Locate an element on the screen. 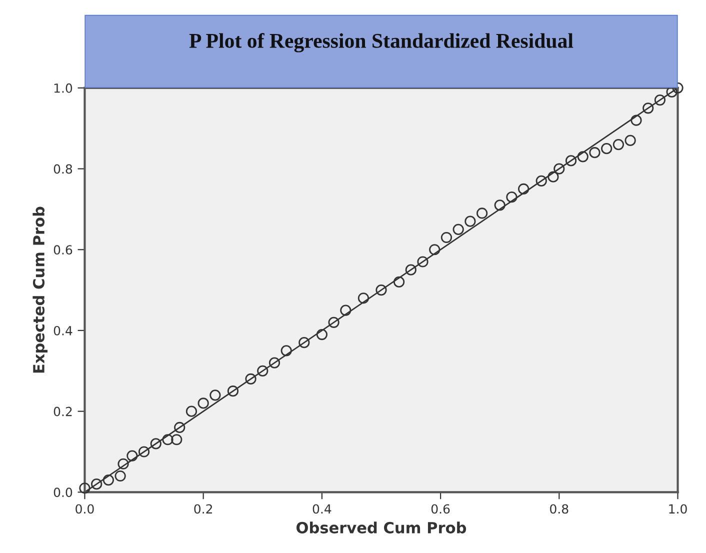  x-tick-label: 0.2 is located at coordinates (203, 509).